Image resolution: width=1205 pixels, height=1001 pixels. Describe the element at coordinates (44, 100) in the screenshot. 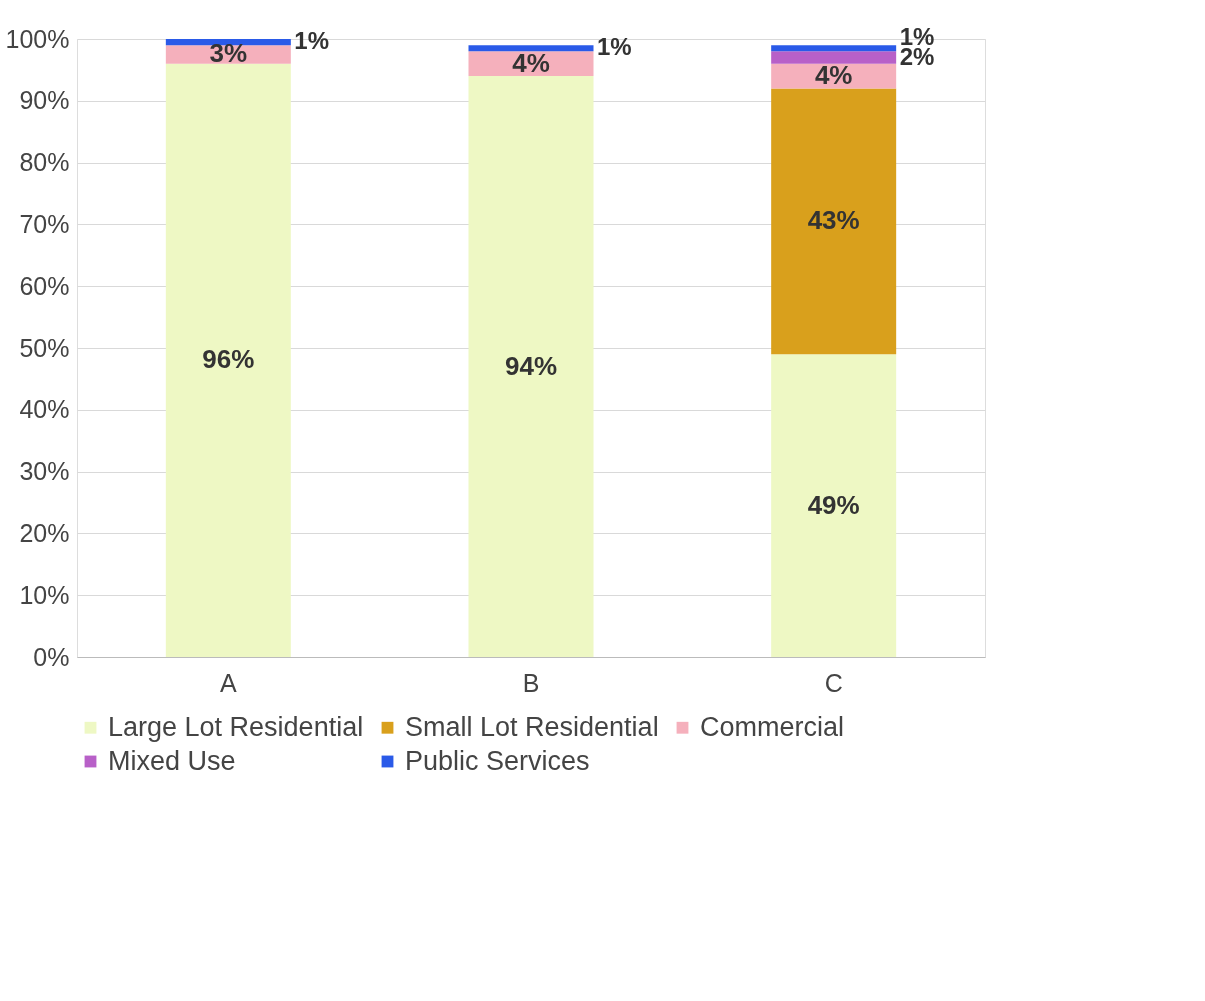

I see `y-tick-label: 90%` at that location.